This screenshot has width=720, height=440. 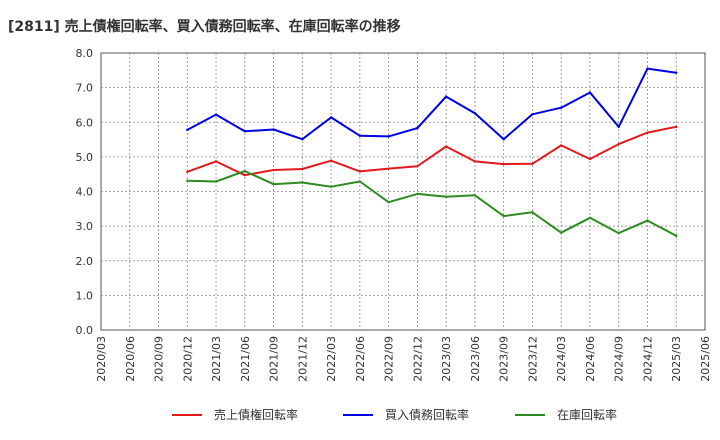 I want to click on legend: 売上債権回転率 買入債務回転率 在庫回転率, so click(x=394, y=414).